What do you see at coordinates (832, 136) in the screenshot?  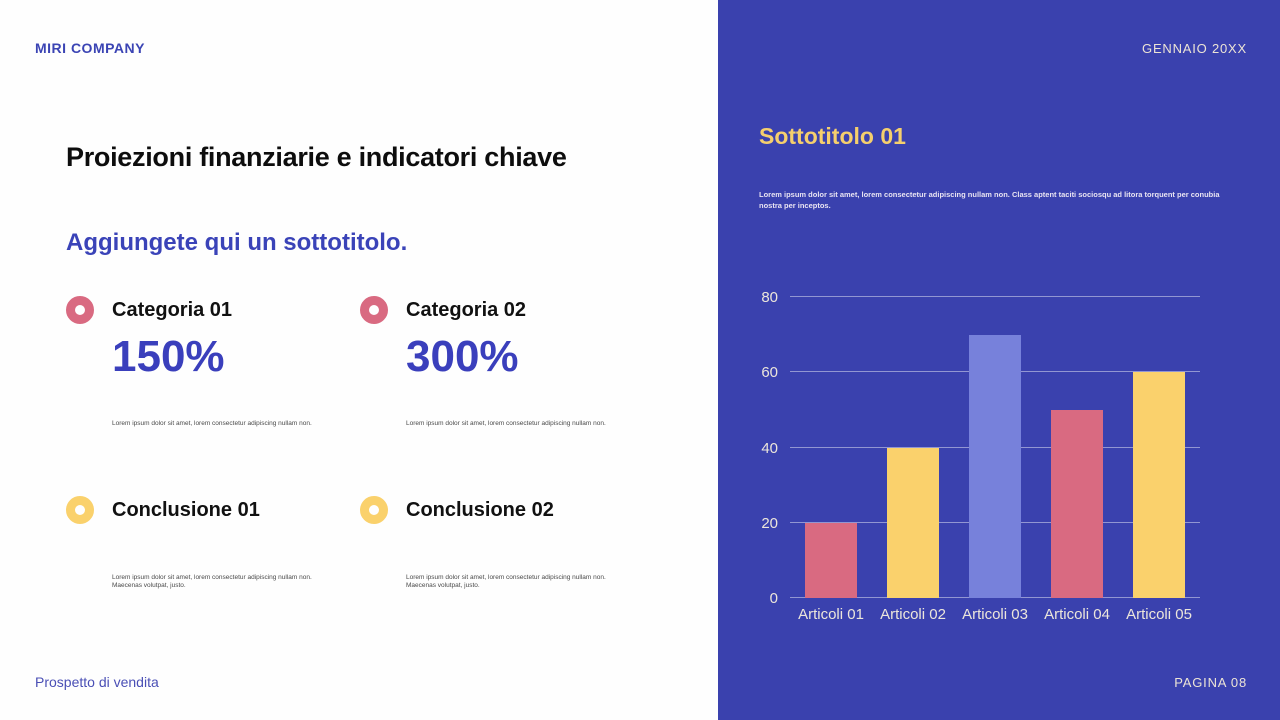 I see `chart-section-title: Sottotitolo 01` at bounding box center [832, 136].